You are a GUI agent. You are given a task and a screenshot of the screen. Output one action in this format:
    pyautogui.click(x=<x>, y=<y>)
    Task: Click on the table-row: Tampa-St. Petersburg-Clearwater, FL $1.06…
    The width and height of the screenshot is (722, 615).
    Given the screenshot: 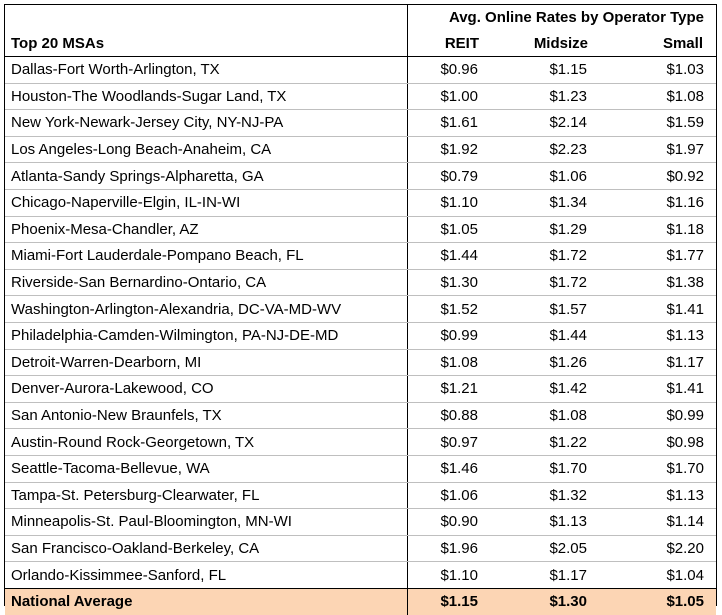 What is the action you would take?
    pyautogui.click(x=360, y=496)
    